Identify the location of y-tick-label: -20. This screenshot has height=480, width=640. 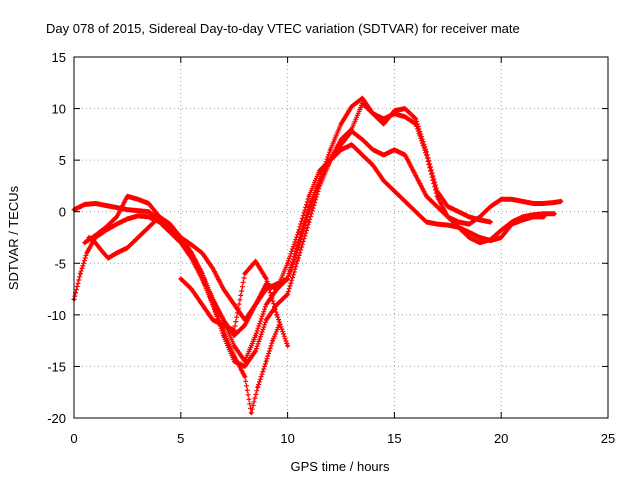
(56, 418).